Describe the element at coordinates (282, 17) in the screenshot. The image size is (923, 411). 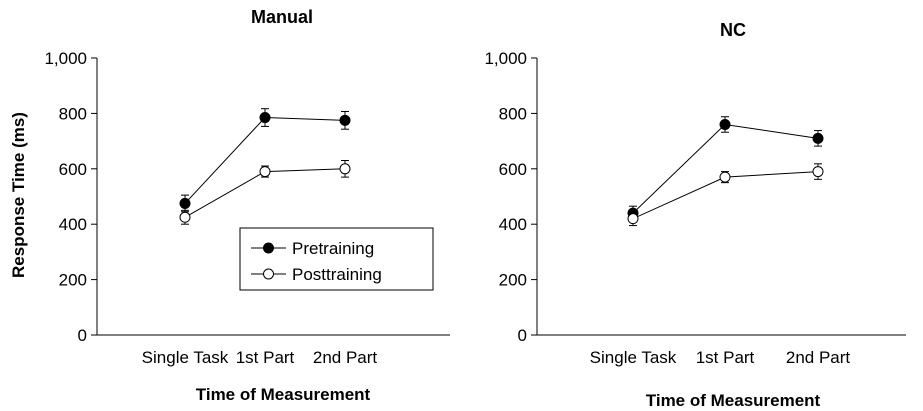
I see `manual-title: Manual` at that location.